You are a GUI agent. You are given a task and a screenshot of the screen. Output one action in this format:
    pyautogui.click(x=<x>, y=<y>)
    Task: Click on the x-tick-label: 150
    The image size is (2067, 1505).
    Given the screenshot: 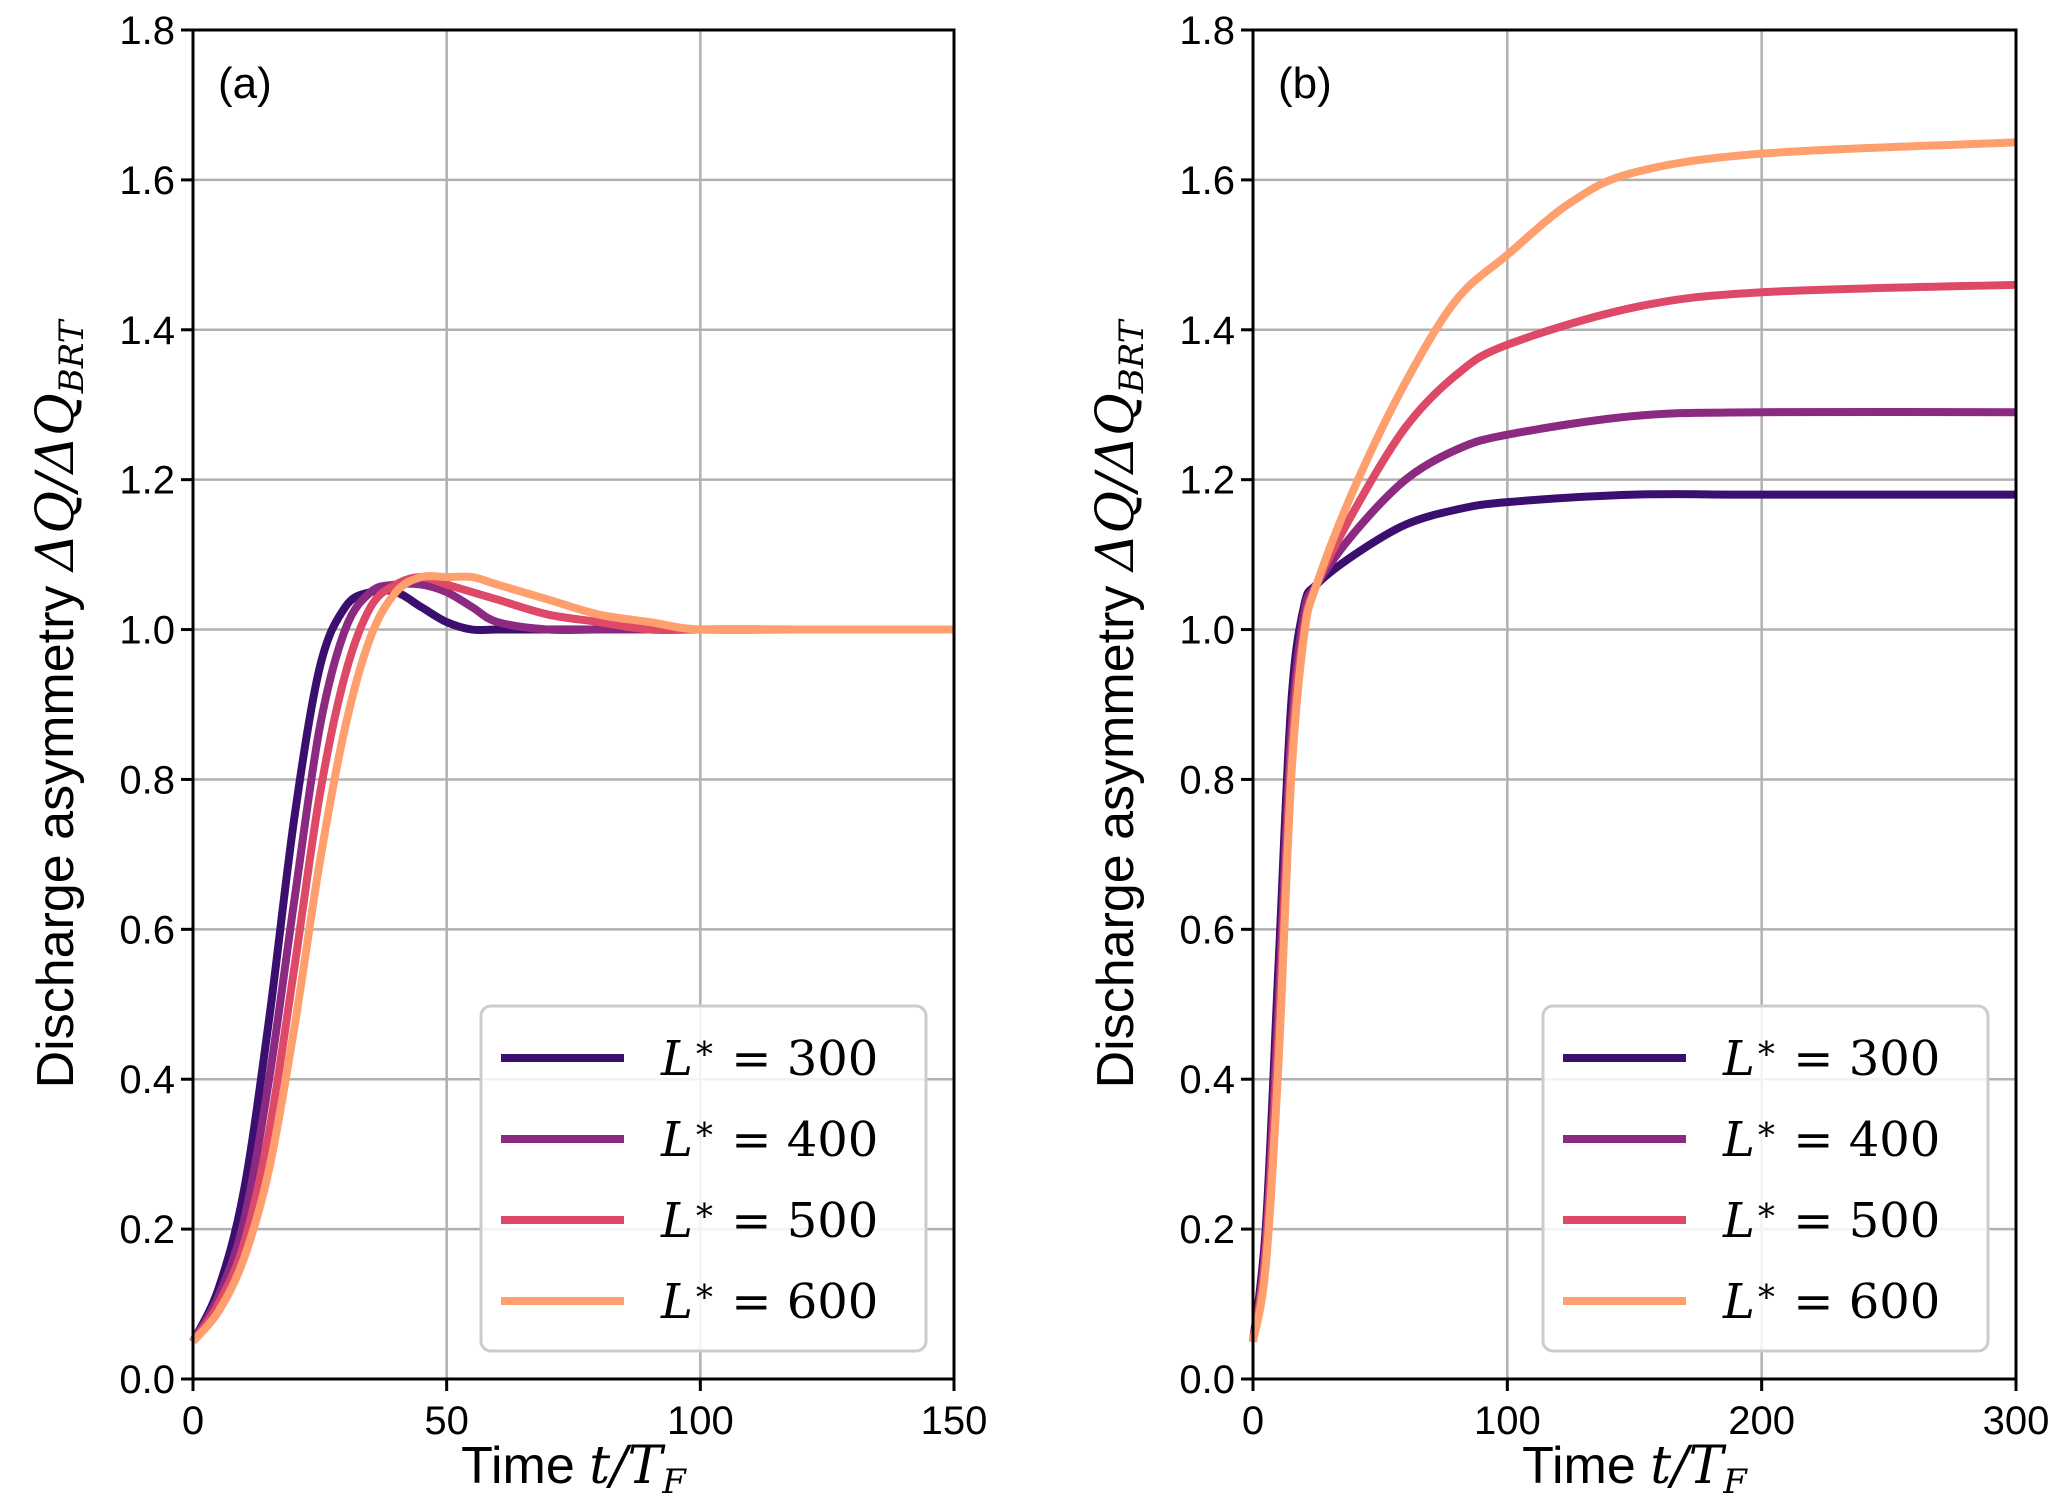 What is the action you would take?
    pyautogui.click(x=954, y=1421)
    